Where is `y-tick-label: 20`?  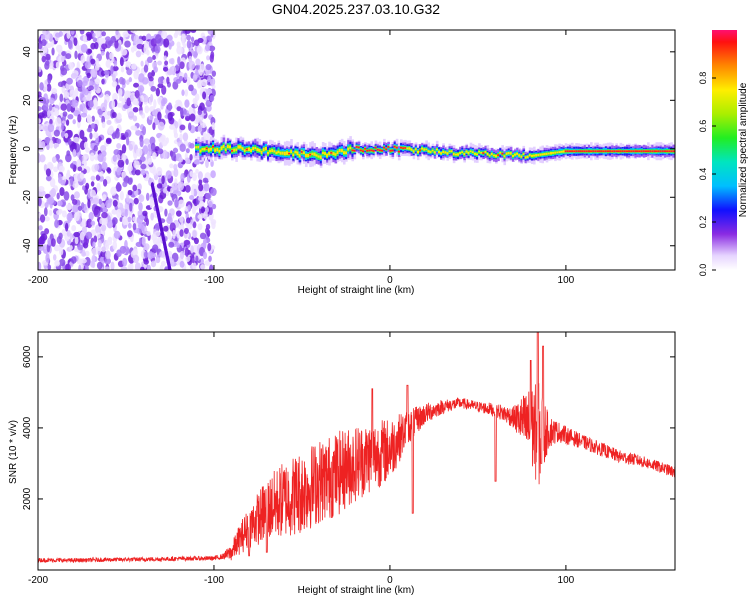 y-tick-label: 20 is located at coordinates (27, 100).